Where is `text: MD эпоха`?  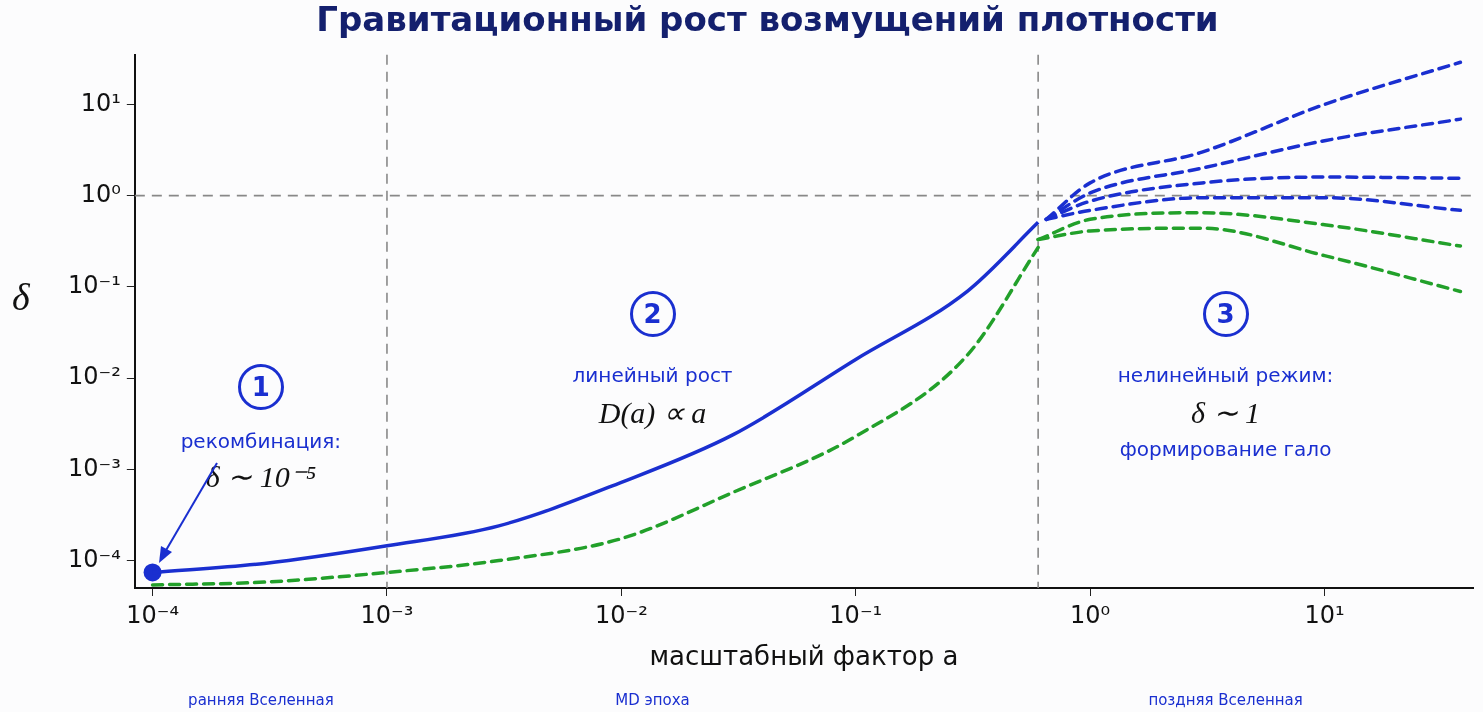 text: MD эпоха is located at coordinates (652, 700).